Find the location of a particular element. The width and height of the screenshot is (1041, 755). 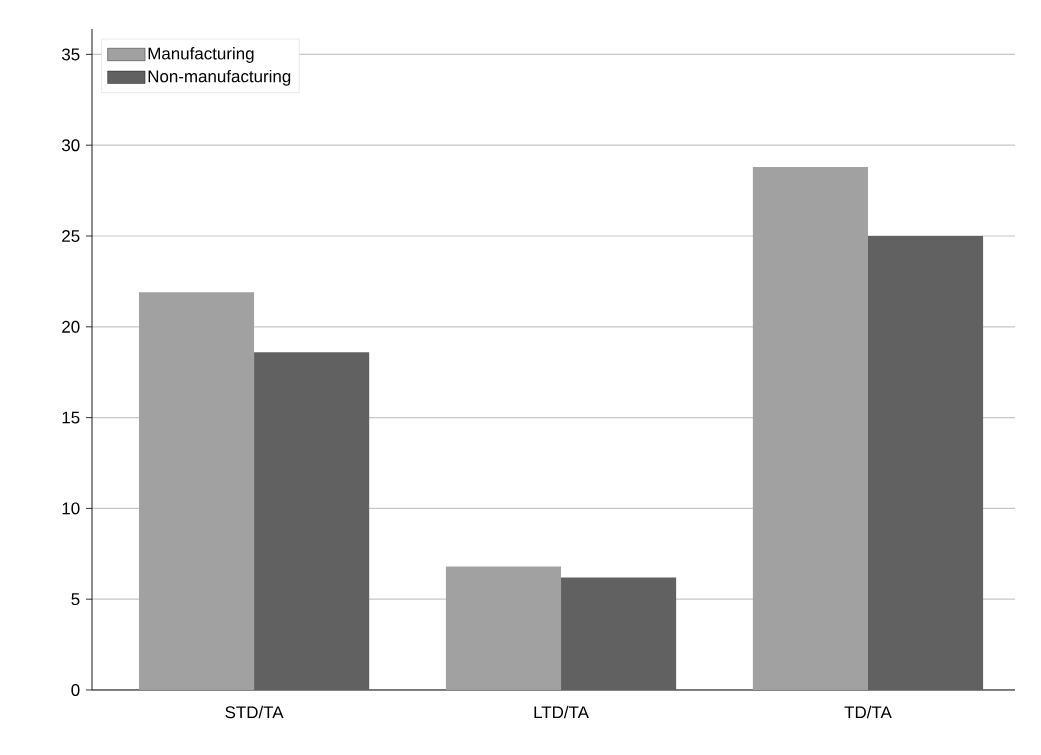

y-tick-label: 5 is located at coordinates (75, 599).